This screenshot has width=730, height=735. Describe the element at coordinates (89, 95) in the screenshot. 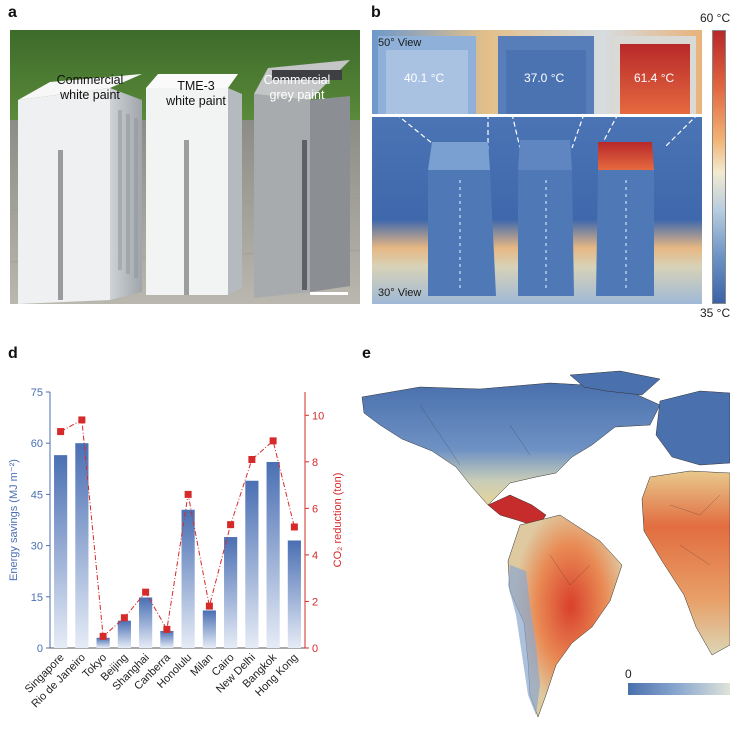

I see `label-commercial-white-line2: white paint` at that location.